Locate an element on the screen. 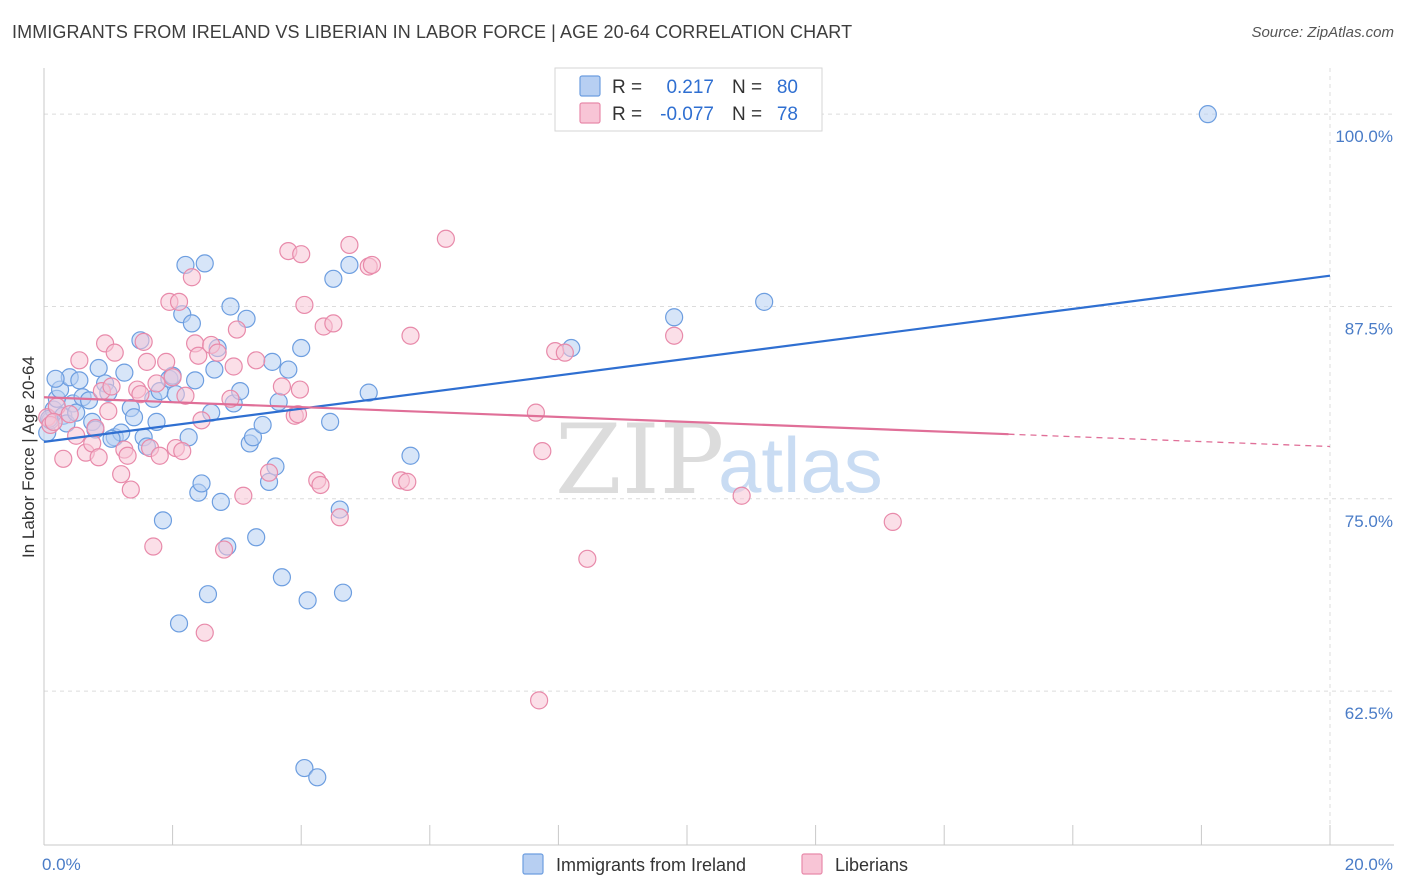  trend-line-liberians-extension is located at coordinates (1169, 440).